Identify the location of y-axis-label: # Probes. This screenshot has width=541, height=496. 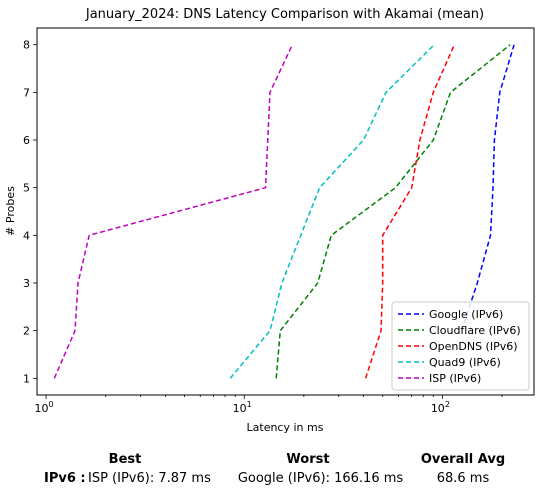
(10, 211).